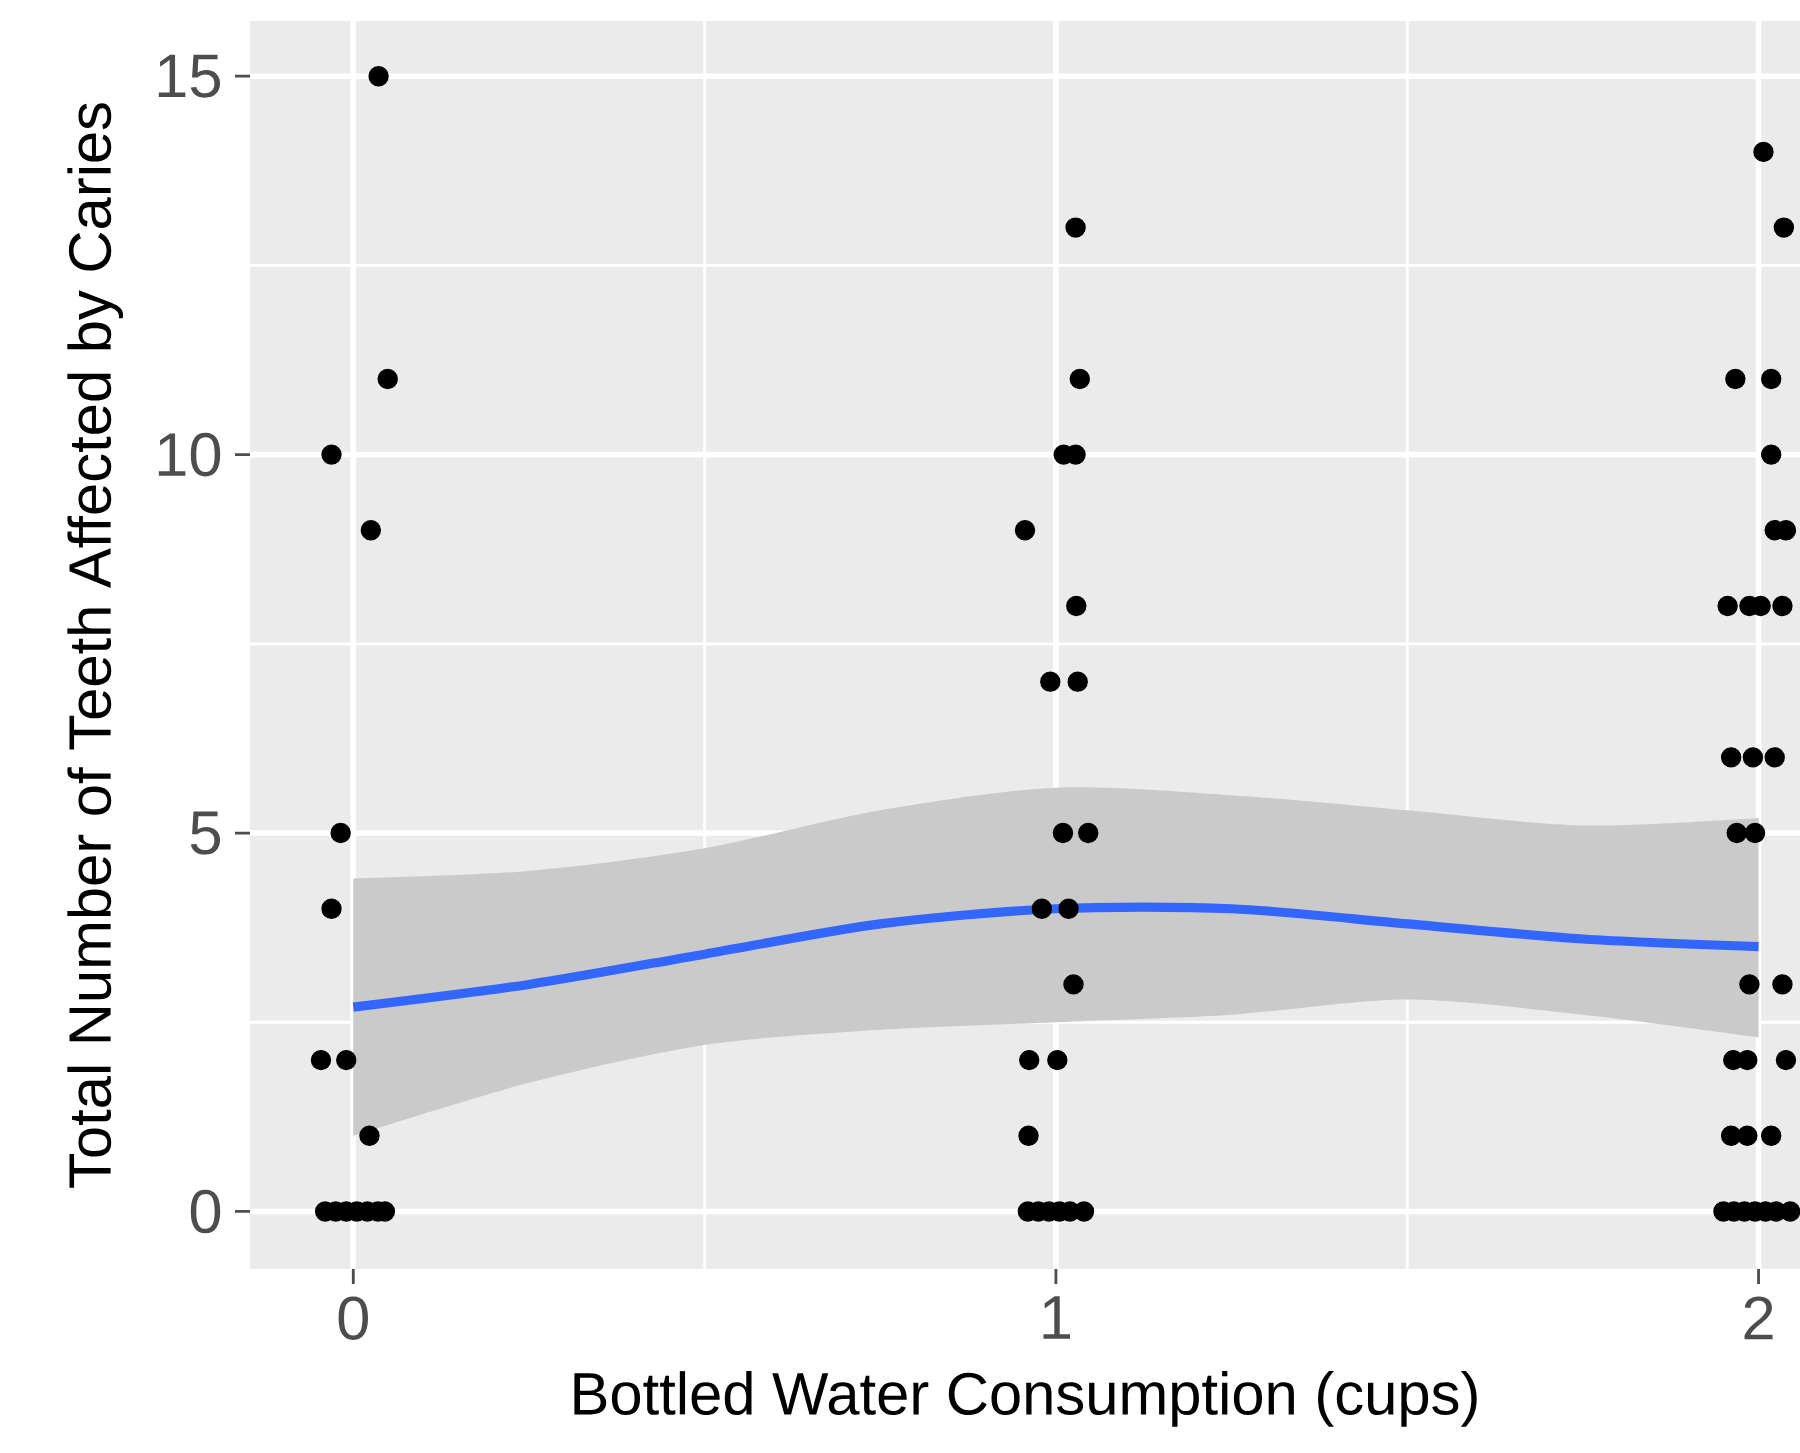  Describe the element at coordinates (353, 1318) in the screenshot. I see `x-tick-label: 0` at that location.